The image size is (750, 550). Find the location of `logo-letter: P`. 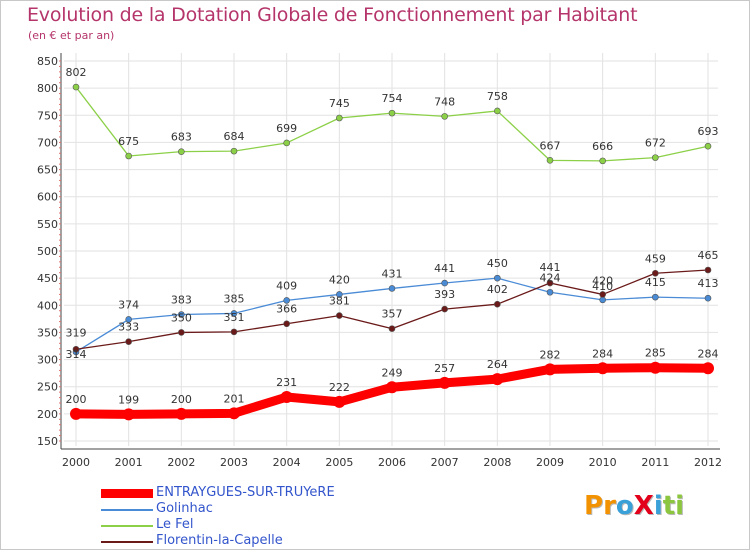

logo-letter: P is located at coordinates (594, 506).